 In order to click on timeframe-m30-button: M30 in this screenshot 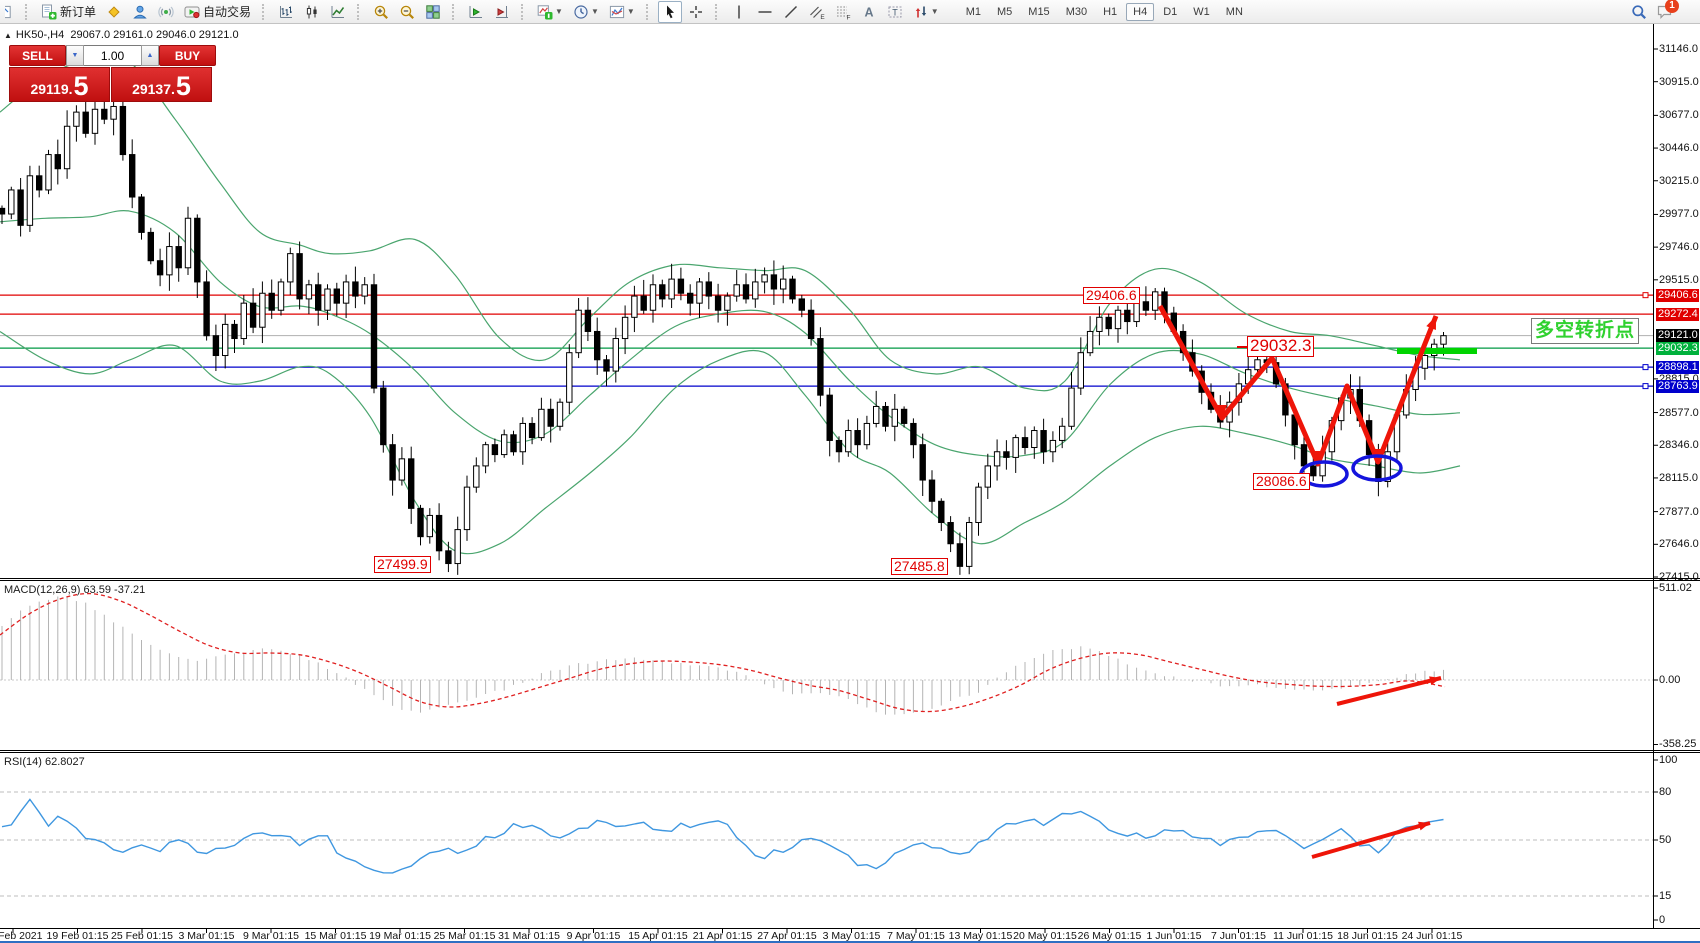, I will do `click(1076, 11)`.